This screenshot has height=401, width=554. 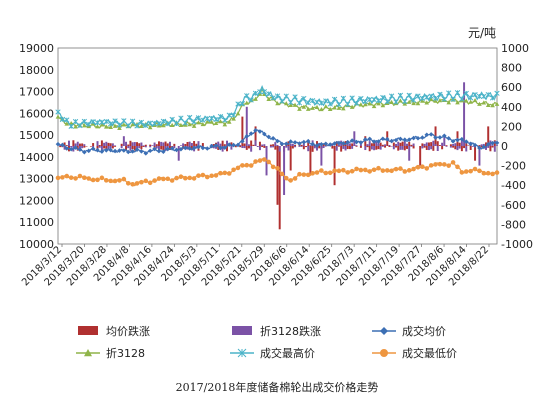 I want to click on y-right-tick-label: 200, so click(x=511, y=126).